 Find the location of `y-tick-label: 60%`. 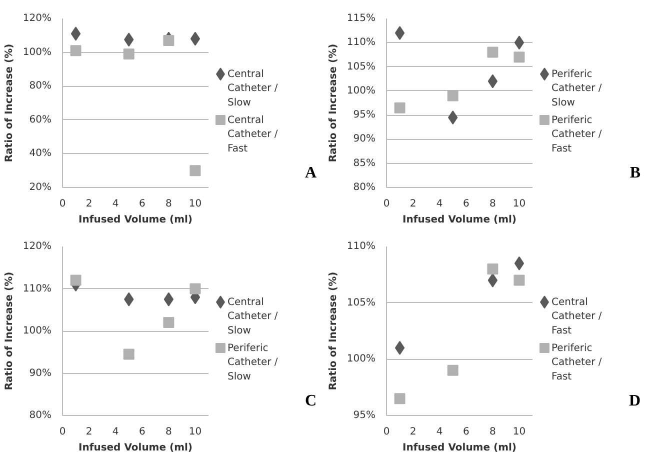

y-tick-label: 60% is located at coordinates (40, 120).